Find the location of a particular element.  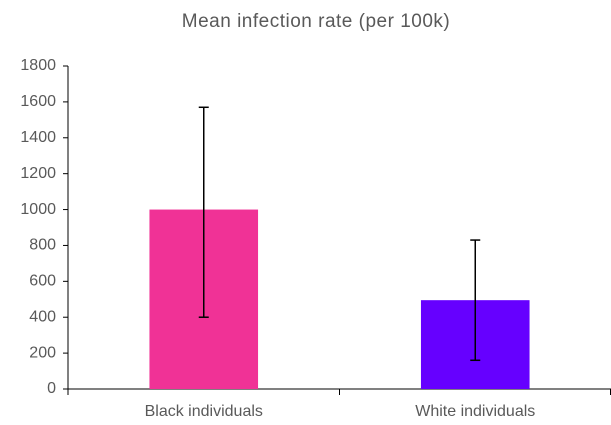

y-tick-label: 1400 is located at coordinates (38, 137).